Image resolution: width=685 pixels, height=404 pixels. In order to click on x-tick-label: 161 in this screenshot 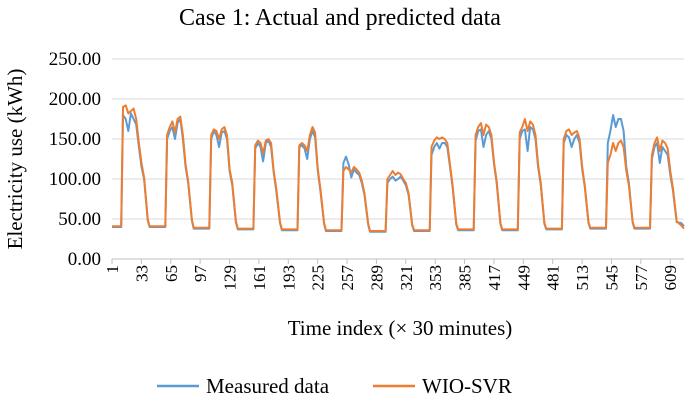, I will do `click(259, 278)`.